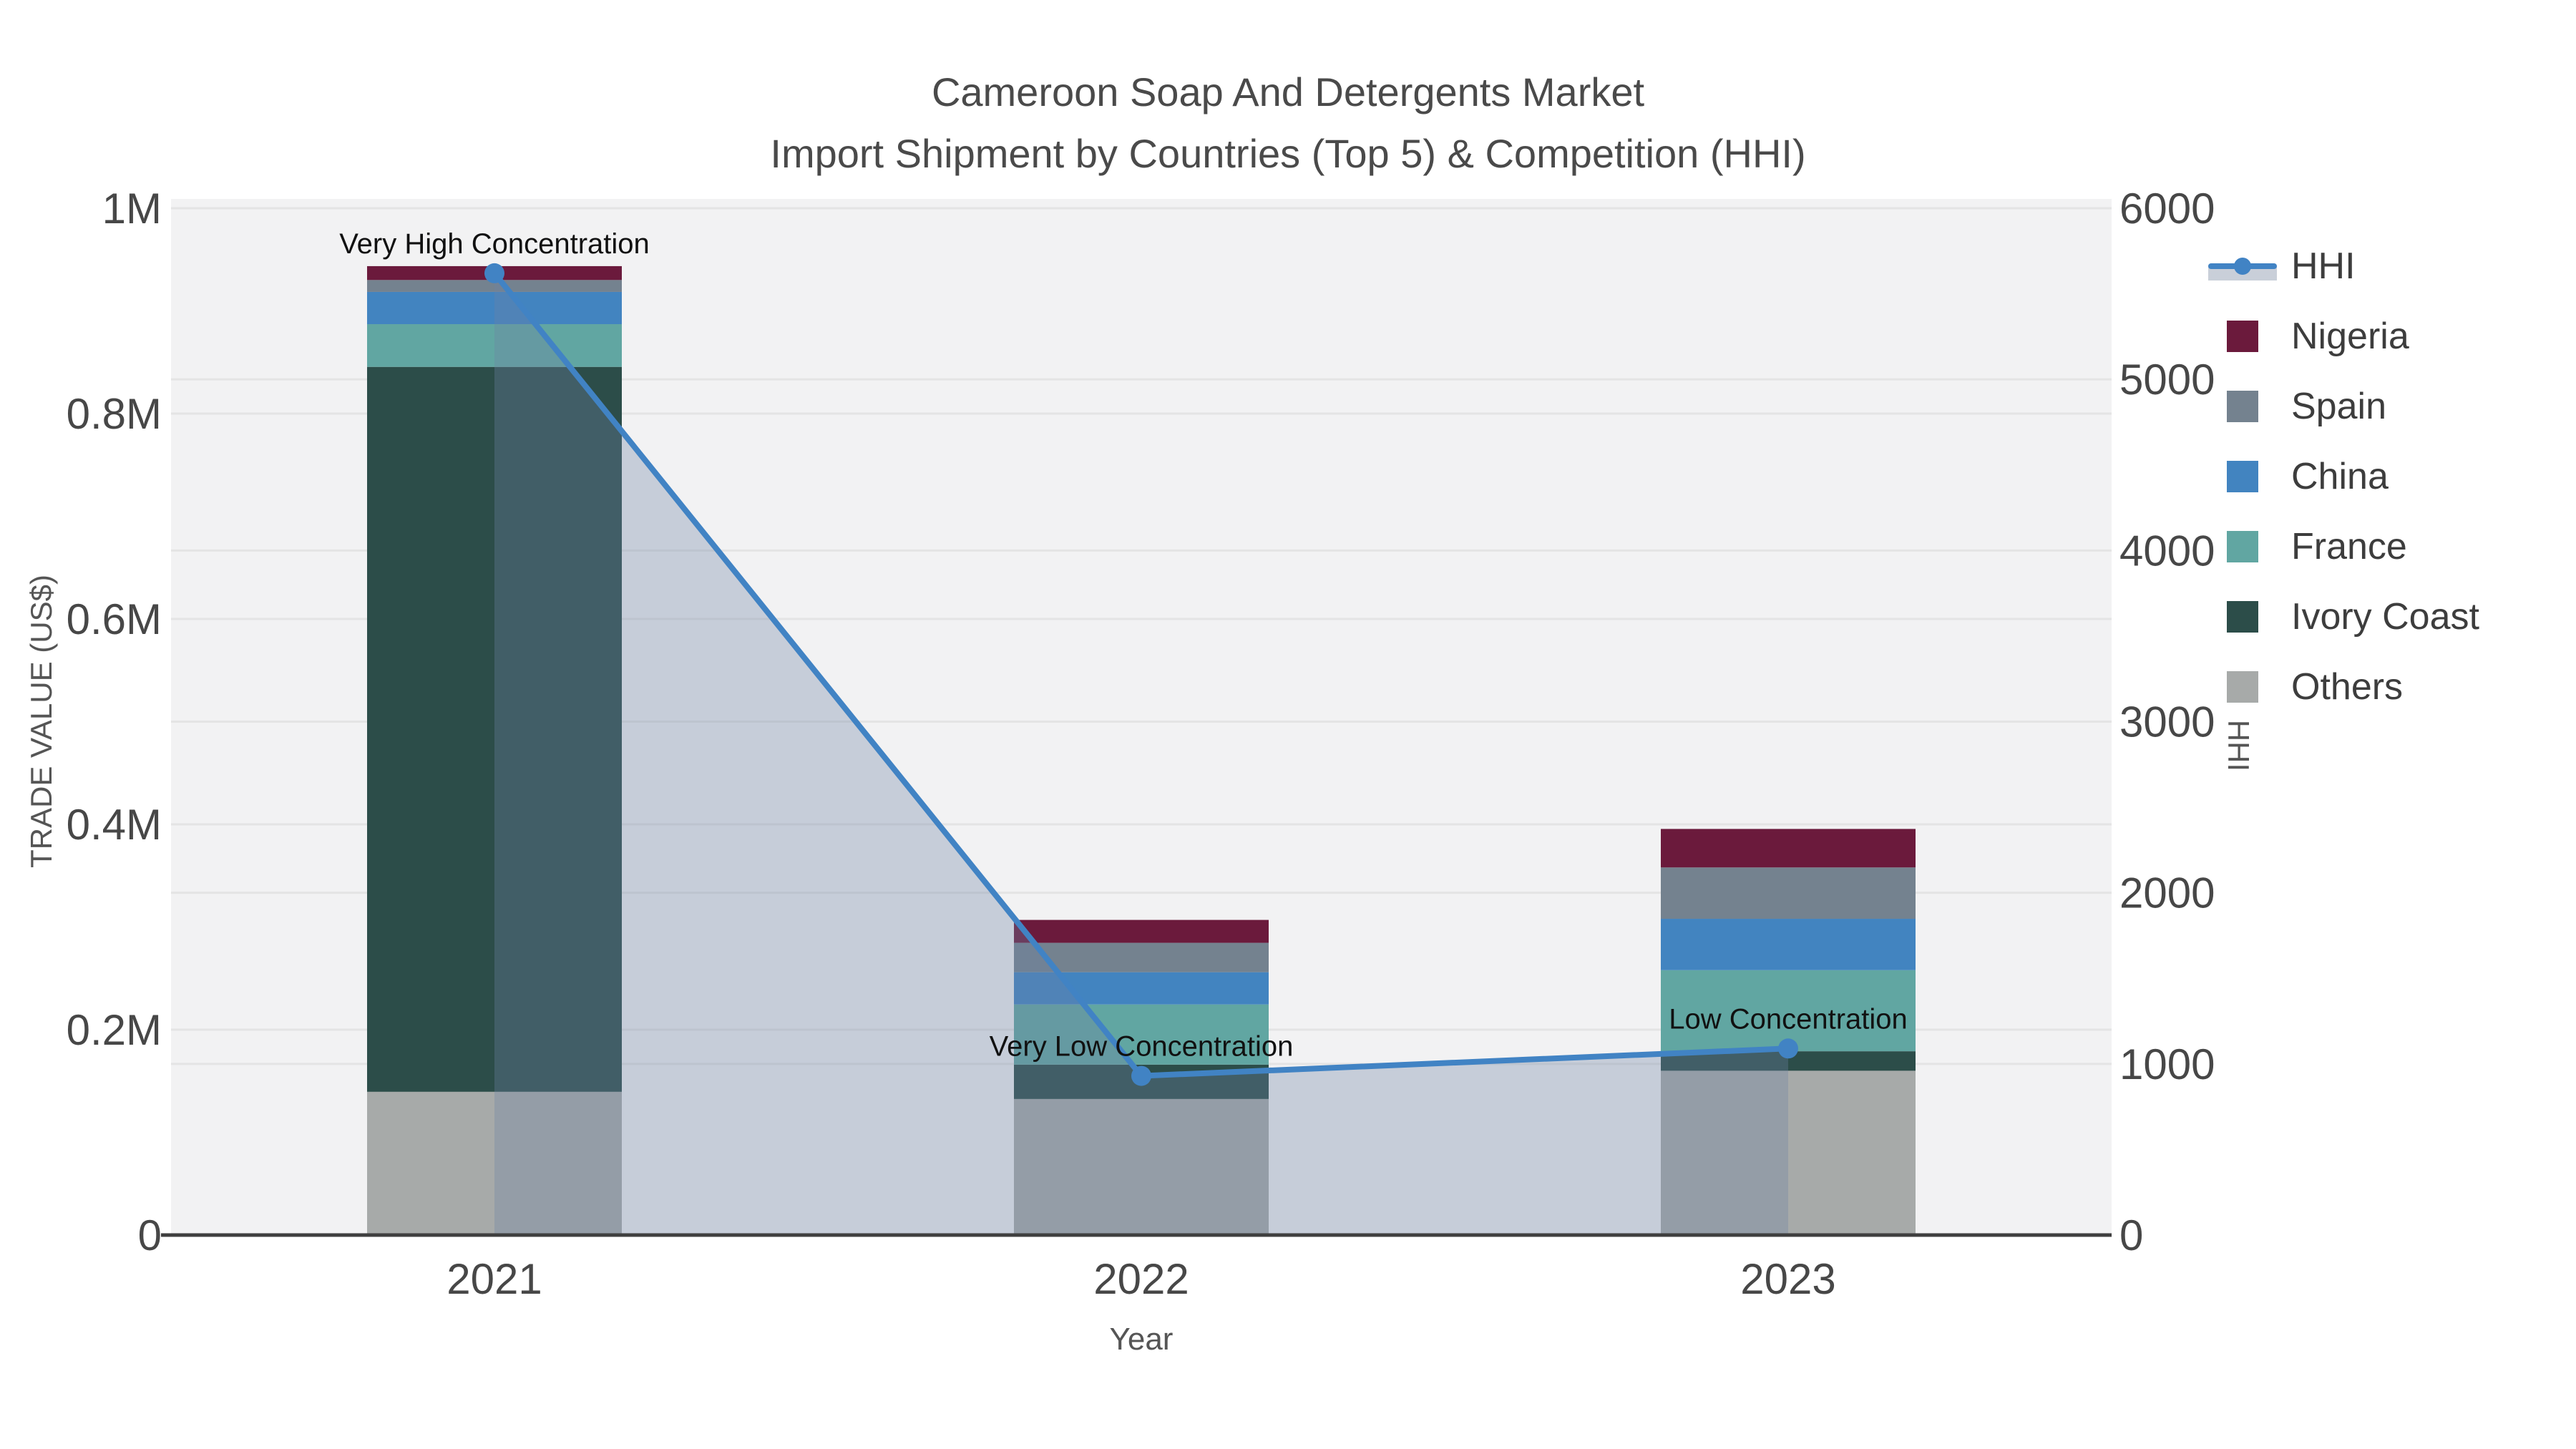  Describe the element at coordinates (2347, 687) in the screenshot. I see `legend-label: Others` at that location.